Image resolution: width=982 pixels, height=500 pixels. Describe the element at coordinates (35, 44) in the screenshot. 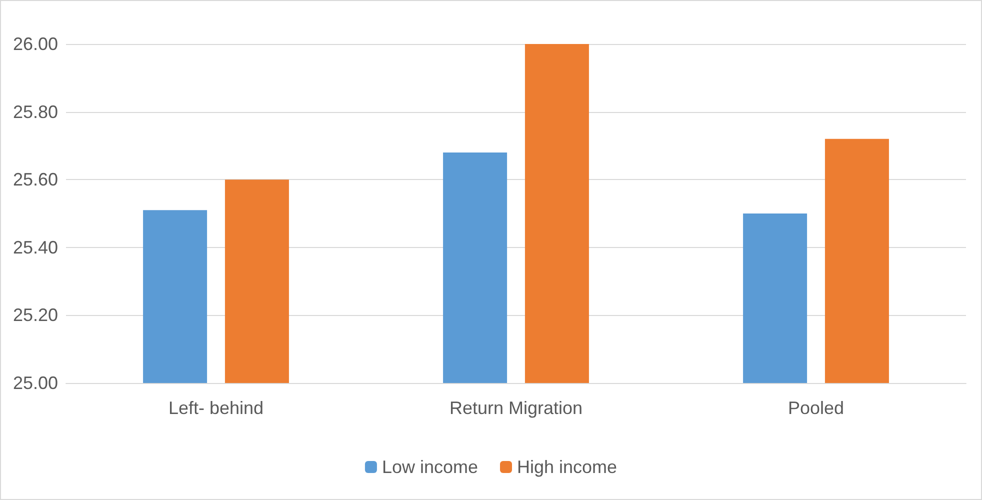

I see `y-tick-label: 26.00` at that location.